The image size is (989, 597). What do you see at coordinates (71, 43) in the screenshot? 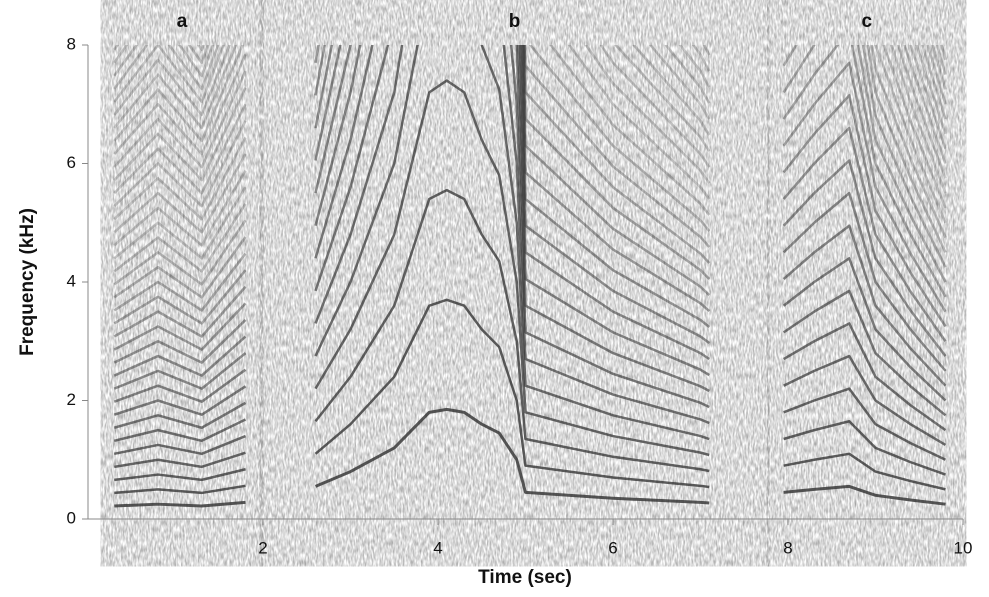
I see `y-tick-label: 8` at bounding box center [71, 43].